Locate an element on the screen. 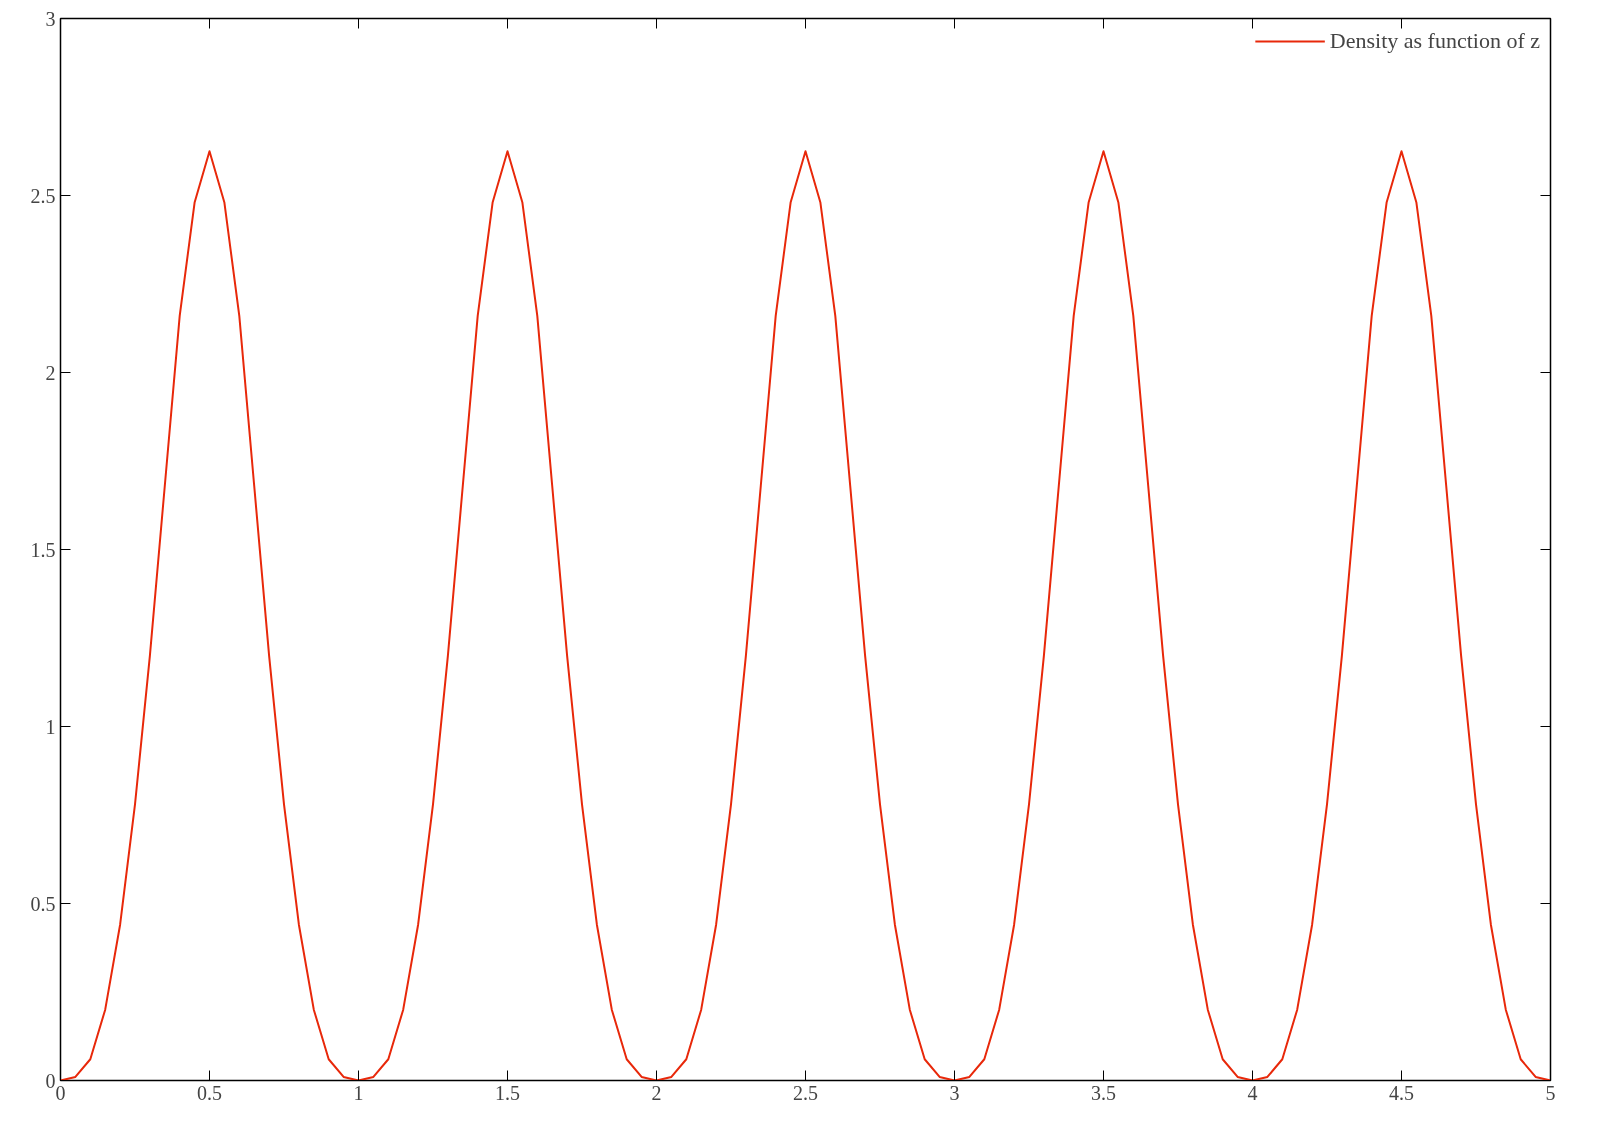 This screenshot has width=1606, height=1146. x-tick-label: 2 is located at coordinates (656, 1092).